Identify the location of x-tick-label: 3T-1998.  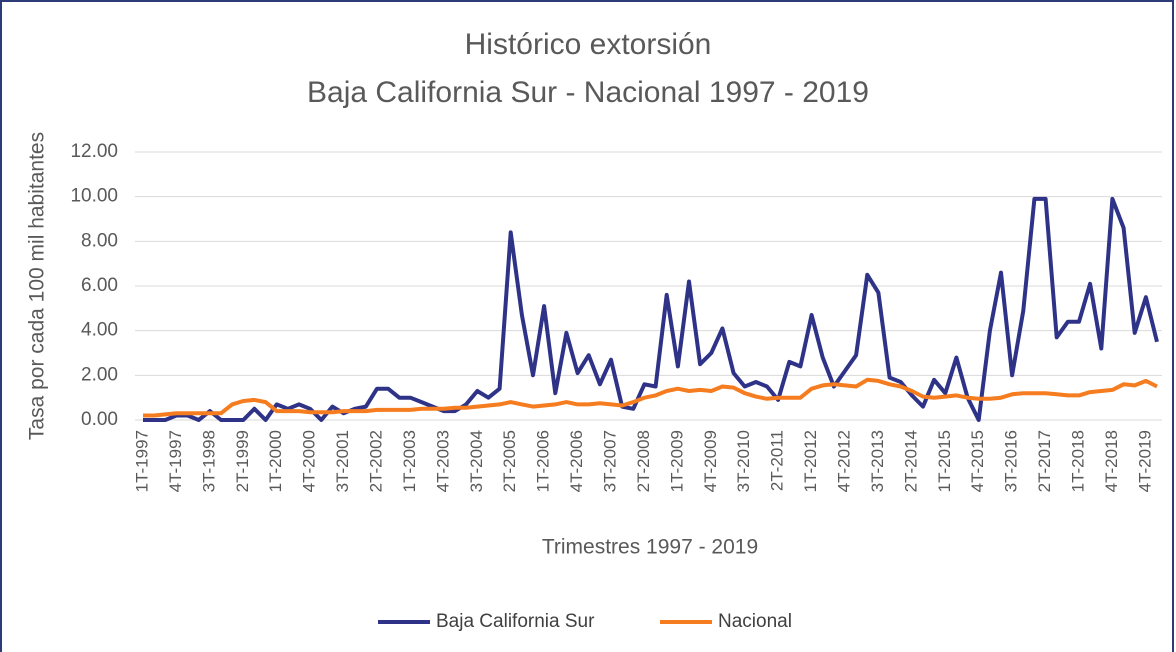
(208, 461).